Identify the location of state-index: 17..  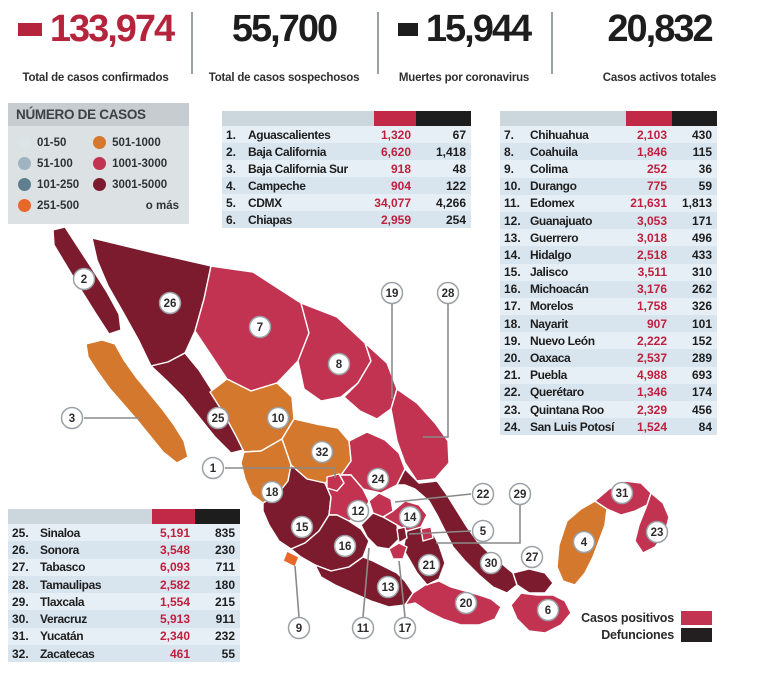
(512, 306).